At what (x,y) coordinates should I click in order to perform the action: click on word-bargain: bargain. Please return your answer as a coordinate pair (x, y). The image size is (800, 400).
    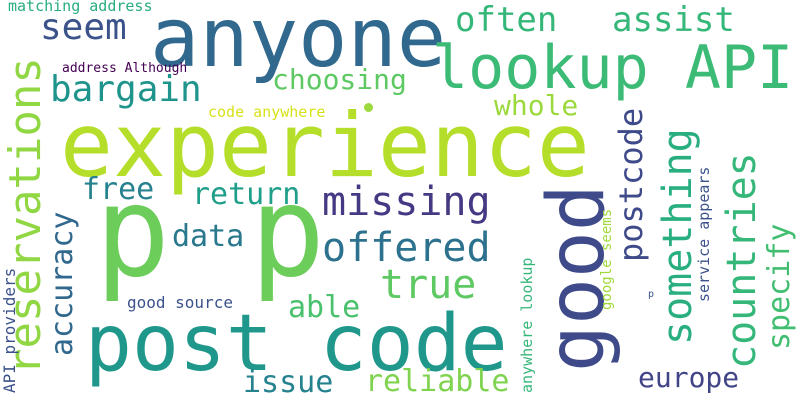
    Looking at the image, I should click on (126, 89).